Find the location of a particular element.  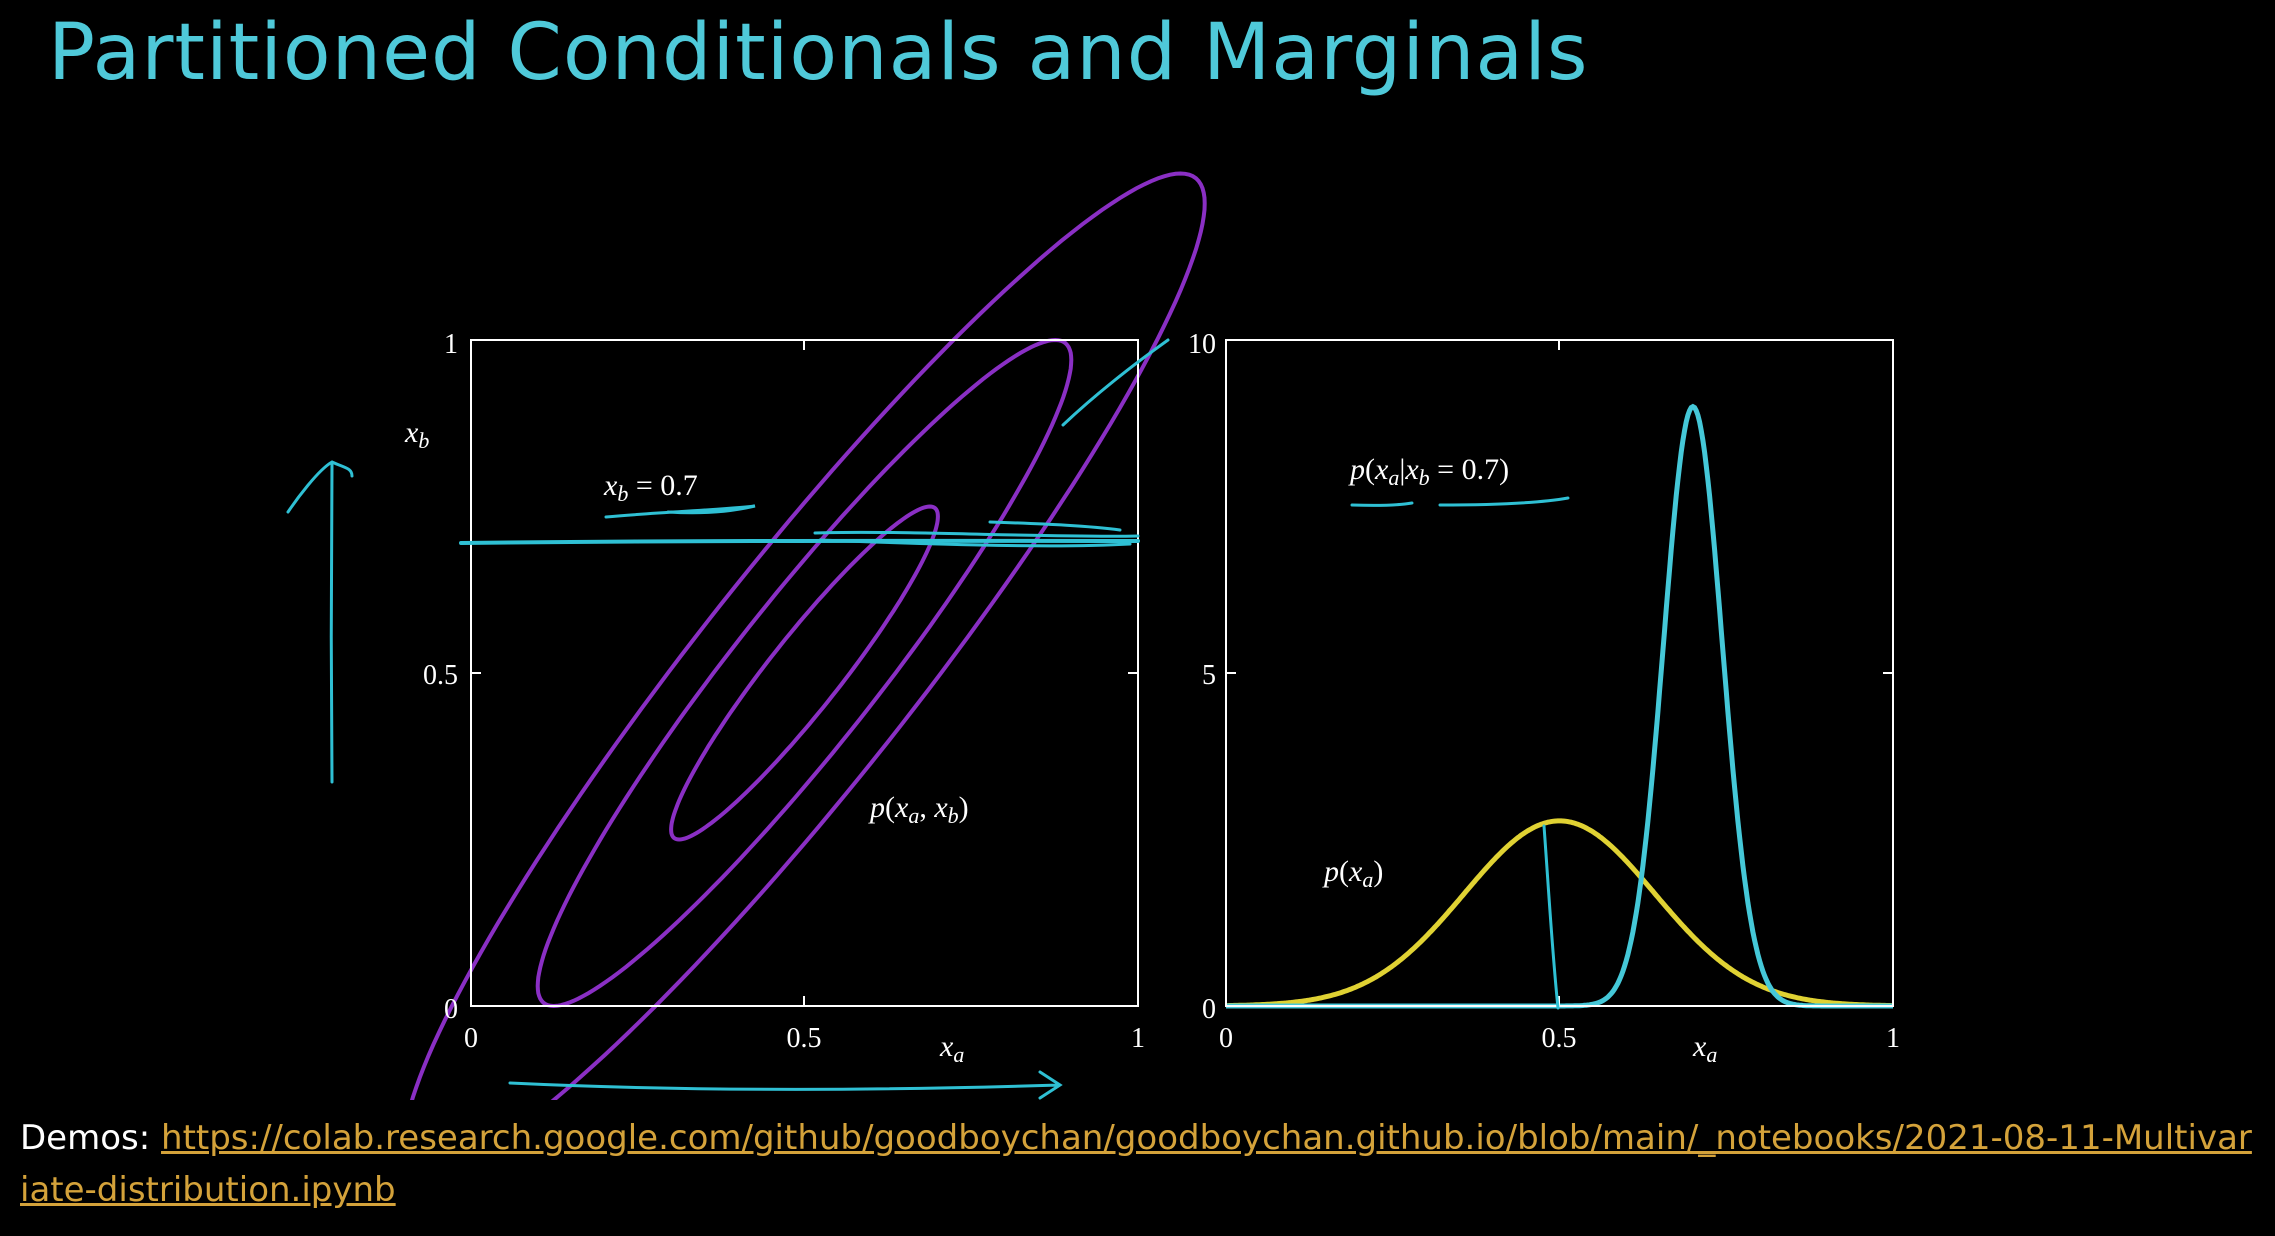

marginal-curve is located at coordinates (1559, 913).